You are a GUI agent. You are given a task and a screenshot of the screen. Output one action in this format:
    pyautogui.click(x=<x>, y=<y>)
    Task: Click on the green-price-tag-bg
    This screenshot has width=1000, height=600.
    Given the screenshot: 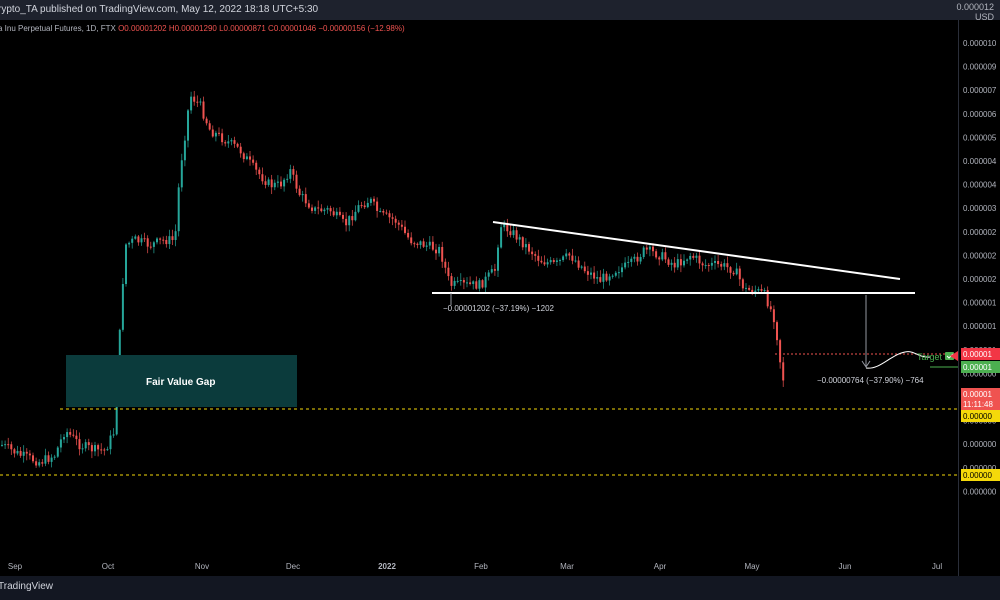 What is the action you would take?
    pyautogui.click(x=980, y=367)
    